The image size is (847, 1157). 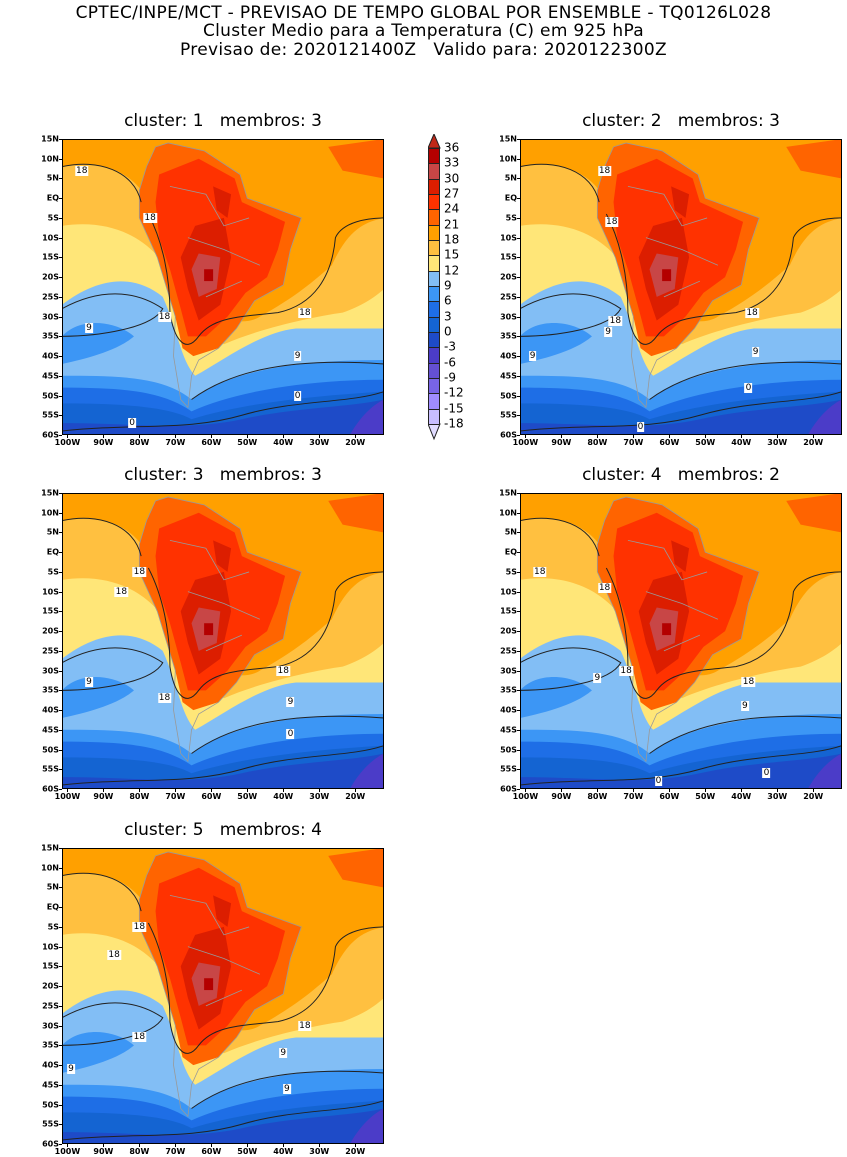 What do you see at coordinates (52, 907) in the screenshot?
I see `latitude-tick-label: EQ` at bounding box center [52, 907].